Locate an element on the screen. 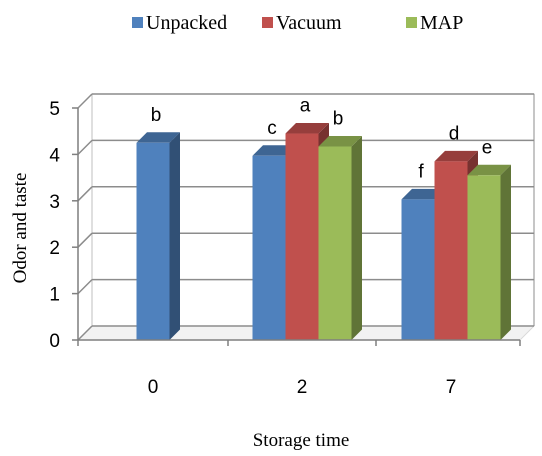 Image resolution: width=542 pixels, height=456 pixels. y-tick-label: 3 is located at coordinates (54, 202).